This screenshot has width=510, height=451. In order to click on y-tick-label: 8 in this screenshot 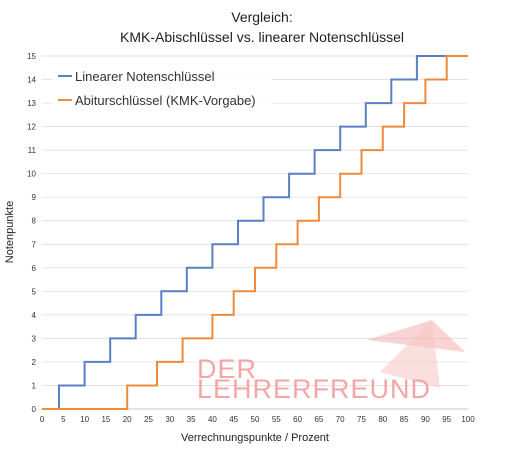, I will do `click(34, 221)`.